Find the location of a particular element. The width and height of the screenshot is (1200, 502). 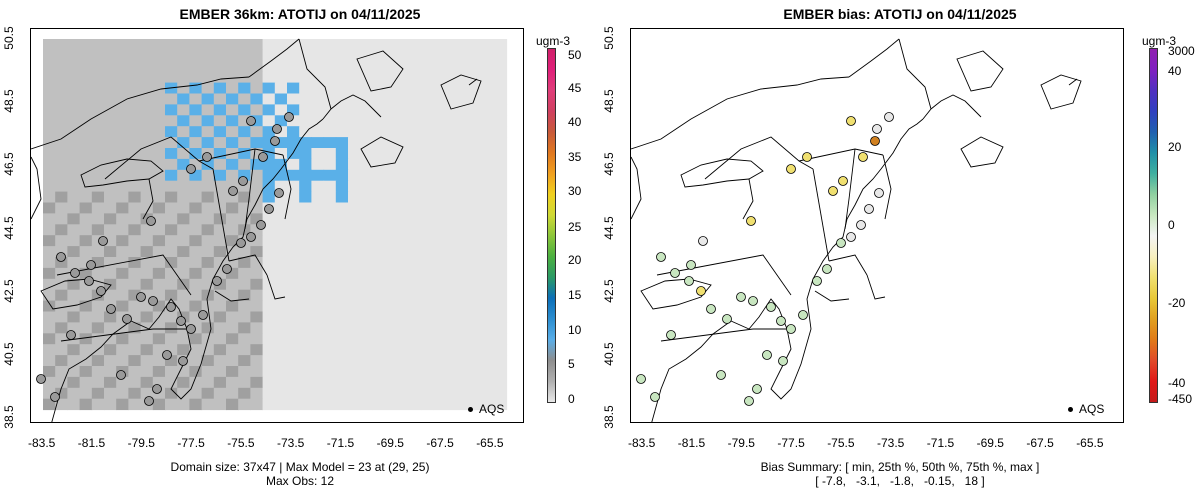

national-border is located at coordinates (315, 74).